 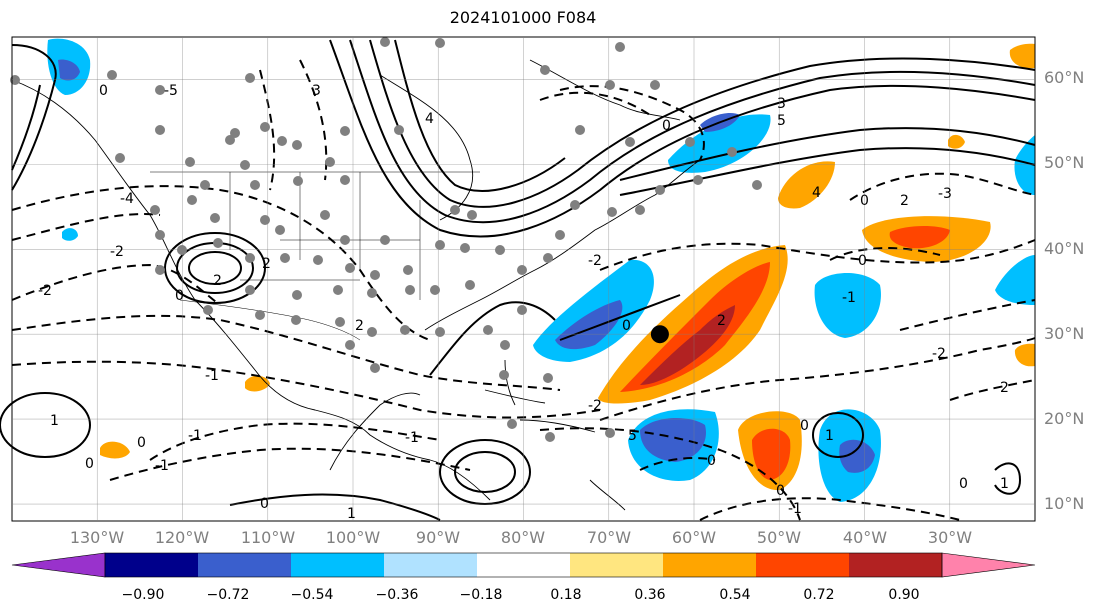 What do you see at coordinates (182, 537) in the screenshot?
I see `lon-label: 120°W` at bounding box center [182, 537].